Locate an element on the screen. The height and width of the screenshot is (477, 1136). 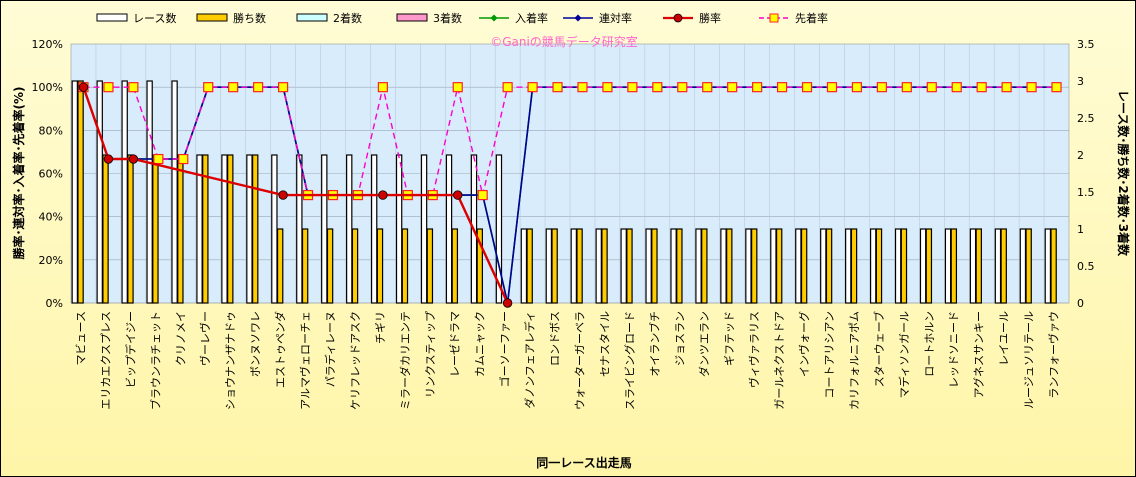
legend-label-2: 2着数 is located at coordinates (347, 18).